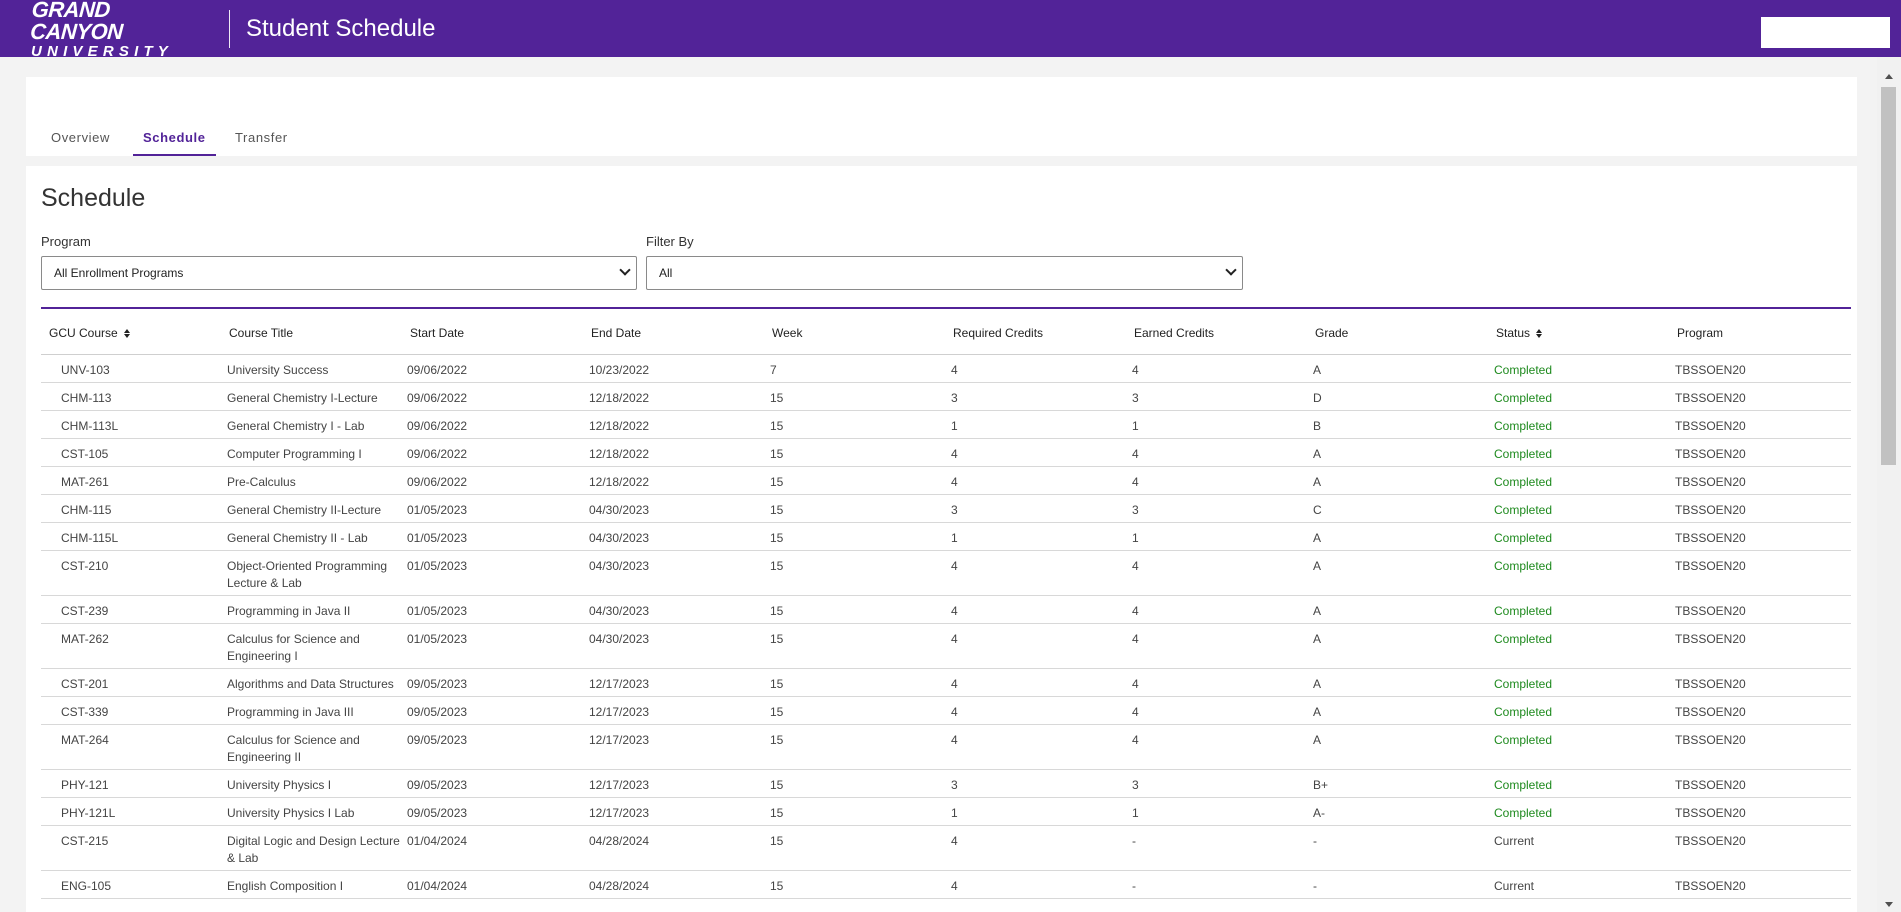  I want to click on program-select: All Enrollment Programs, so click(339, 273).